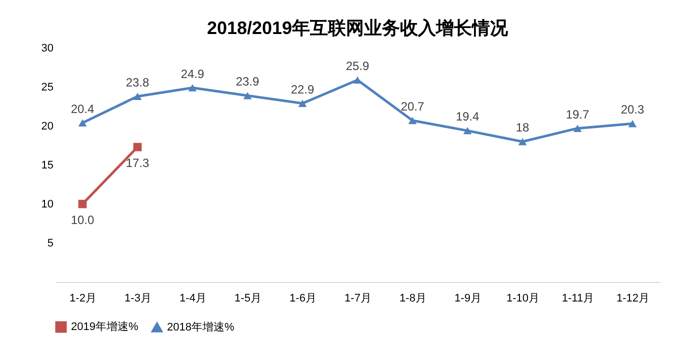 This screenshot has height=350, width=700. What do you see at coordinates (302, 89) in the screenshot?
I see `data-label: 22.9` at bounding box center [302, 89].